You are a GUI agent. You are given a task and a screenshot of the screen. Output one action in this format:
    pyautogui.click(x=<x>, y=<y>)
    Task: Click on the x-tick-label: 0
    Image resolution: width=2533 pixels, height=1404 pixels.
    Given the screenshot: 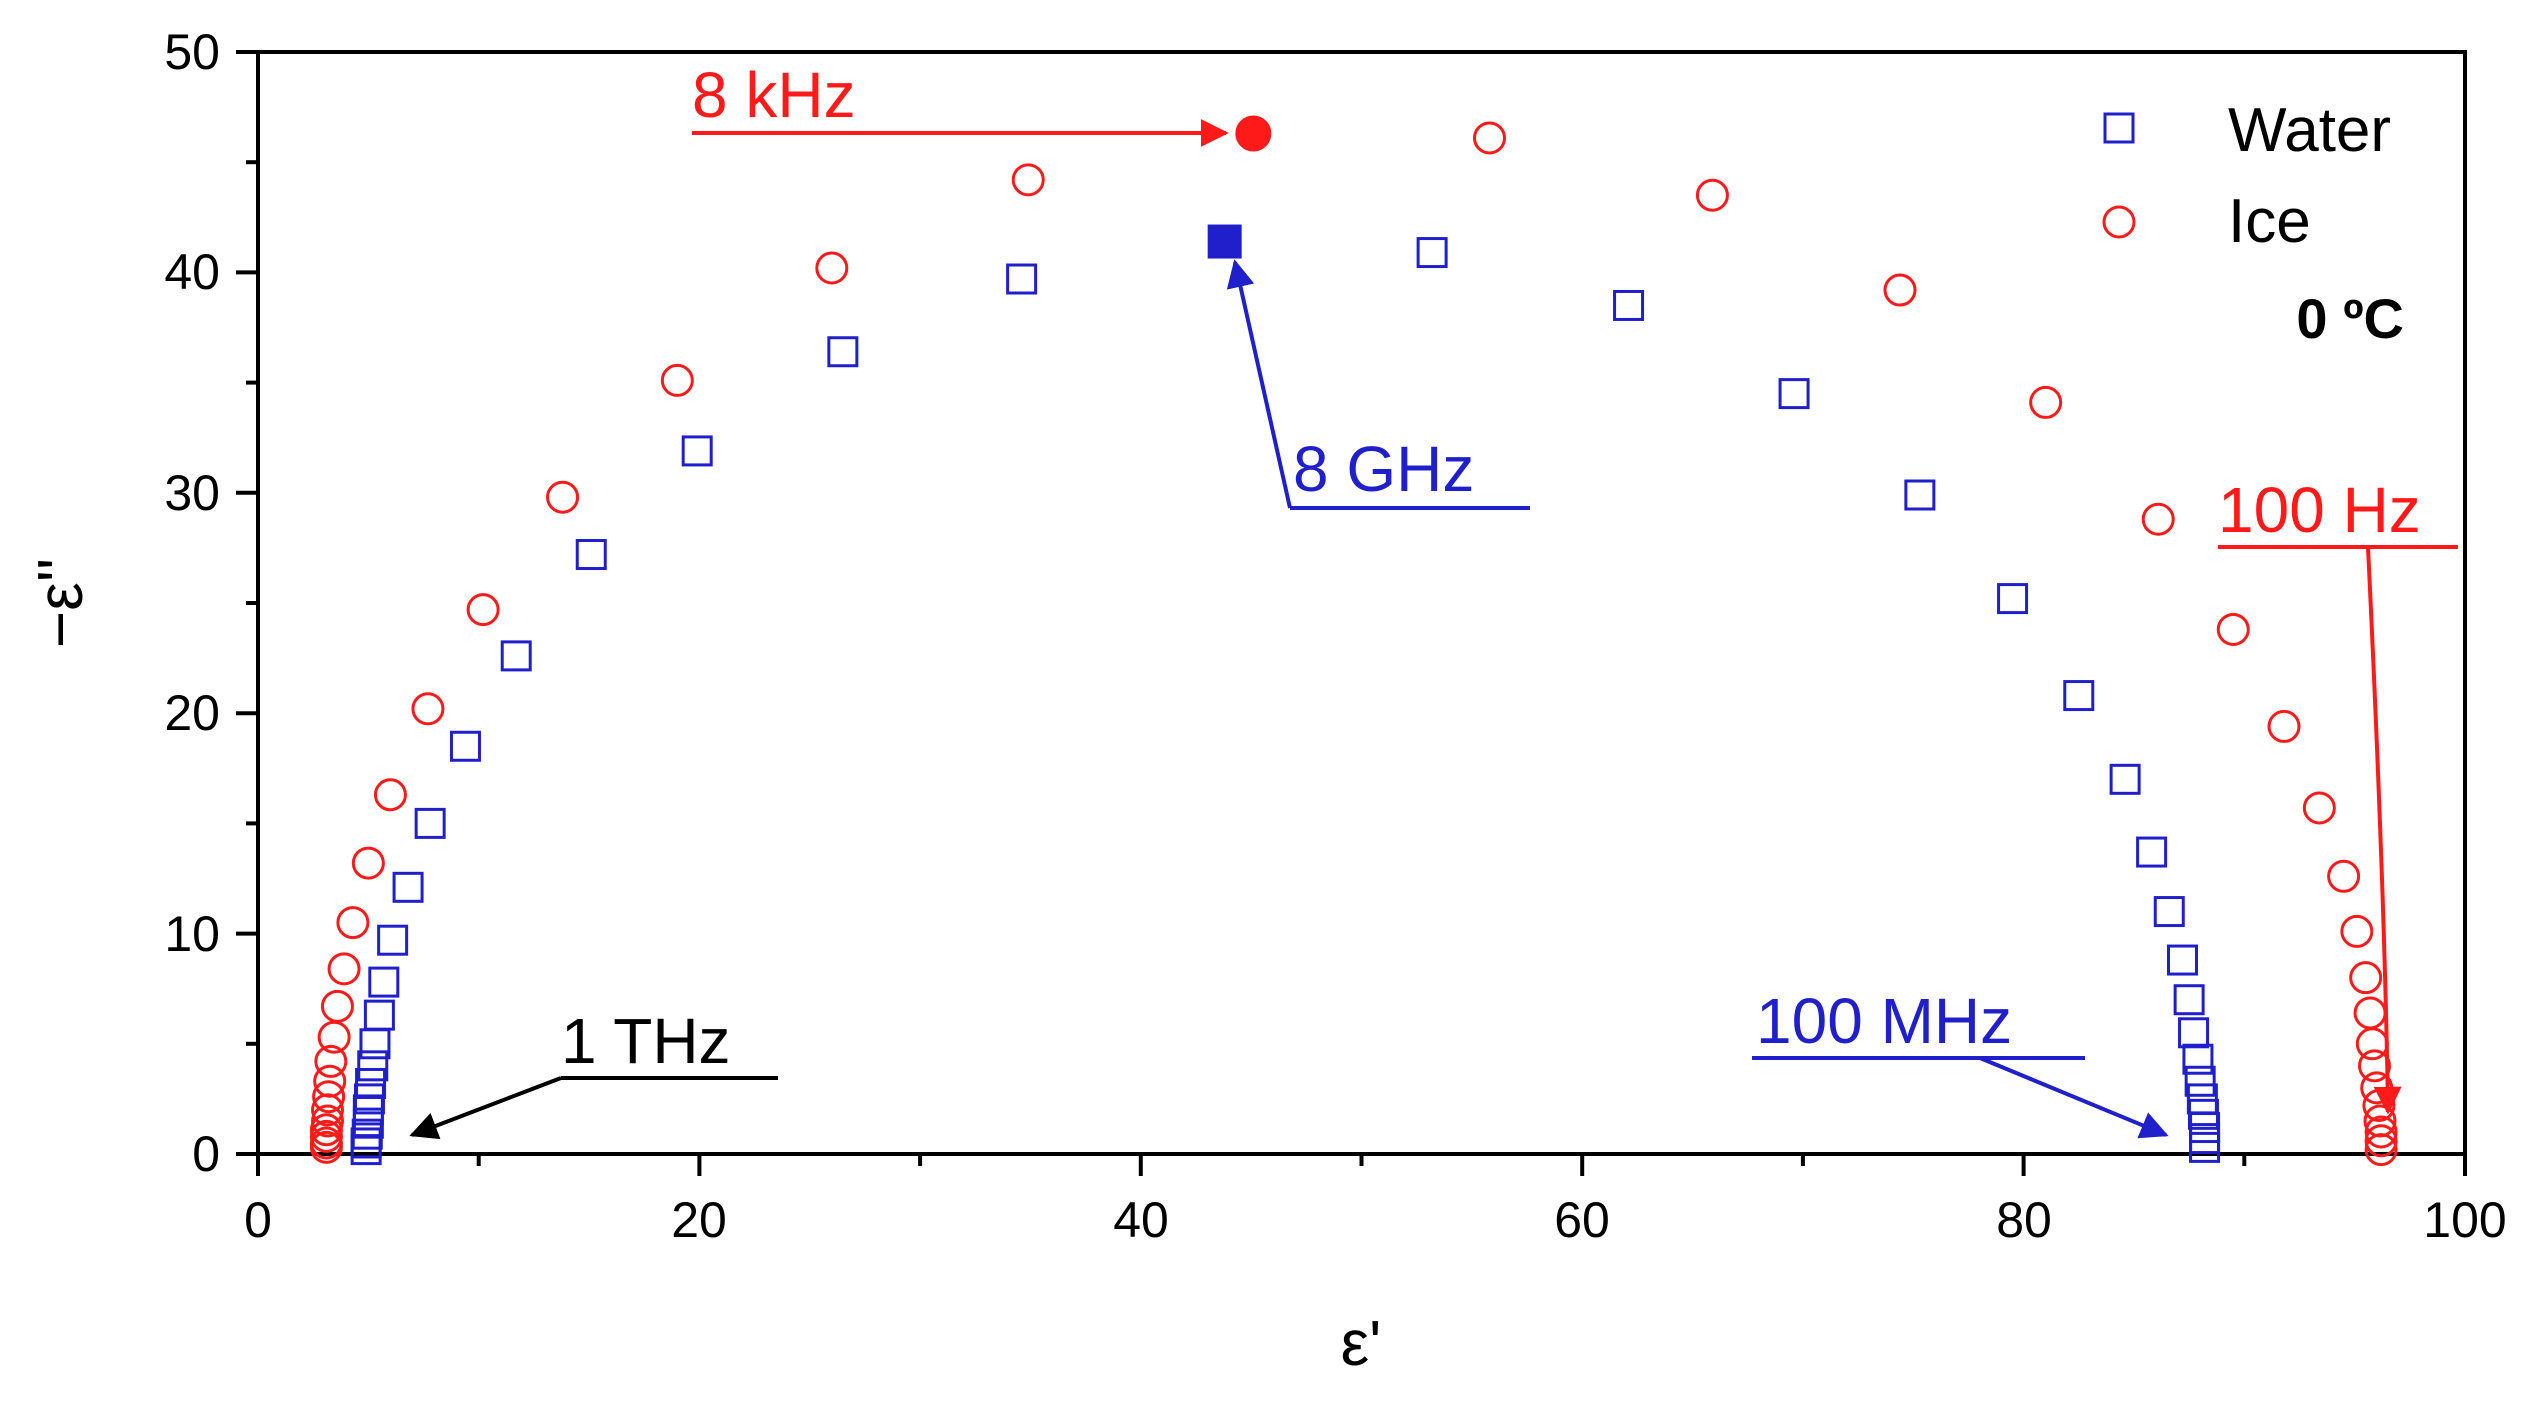 What is the action you would take?
    pyautogui.click(x=258, y=1220)
    